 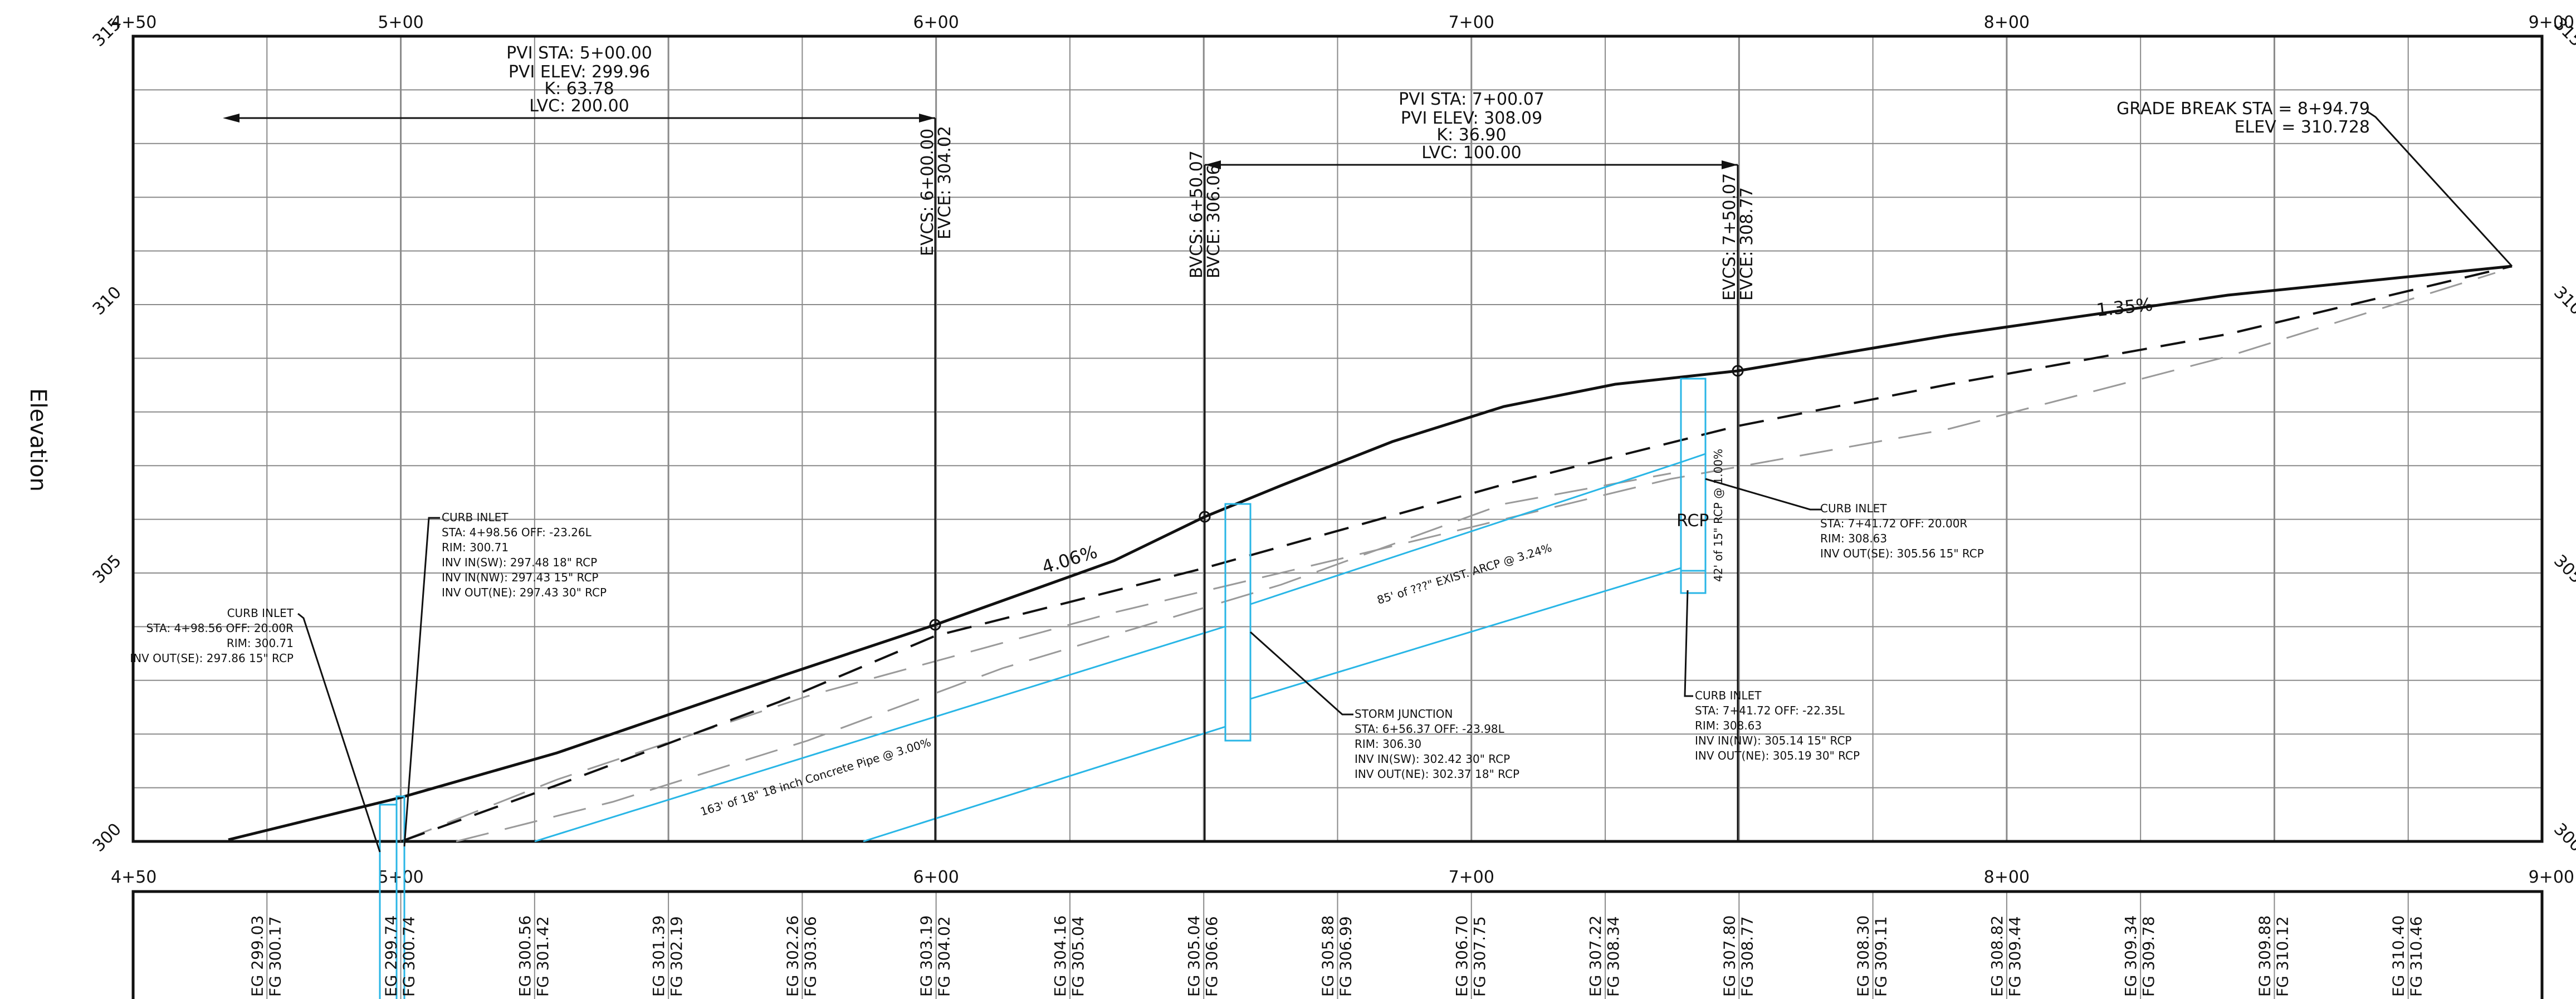 I want to click on station-tick-top: 8+00, so click(x=2007, y=22).